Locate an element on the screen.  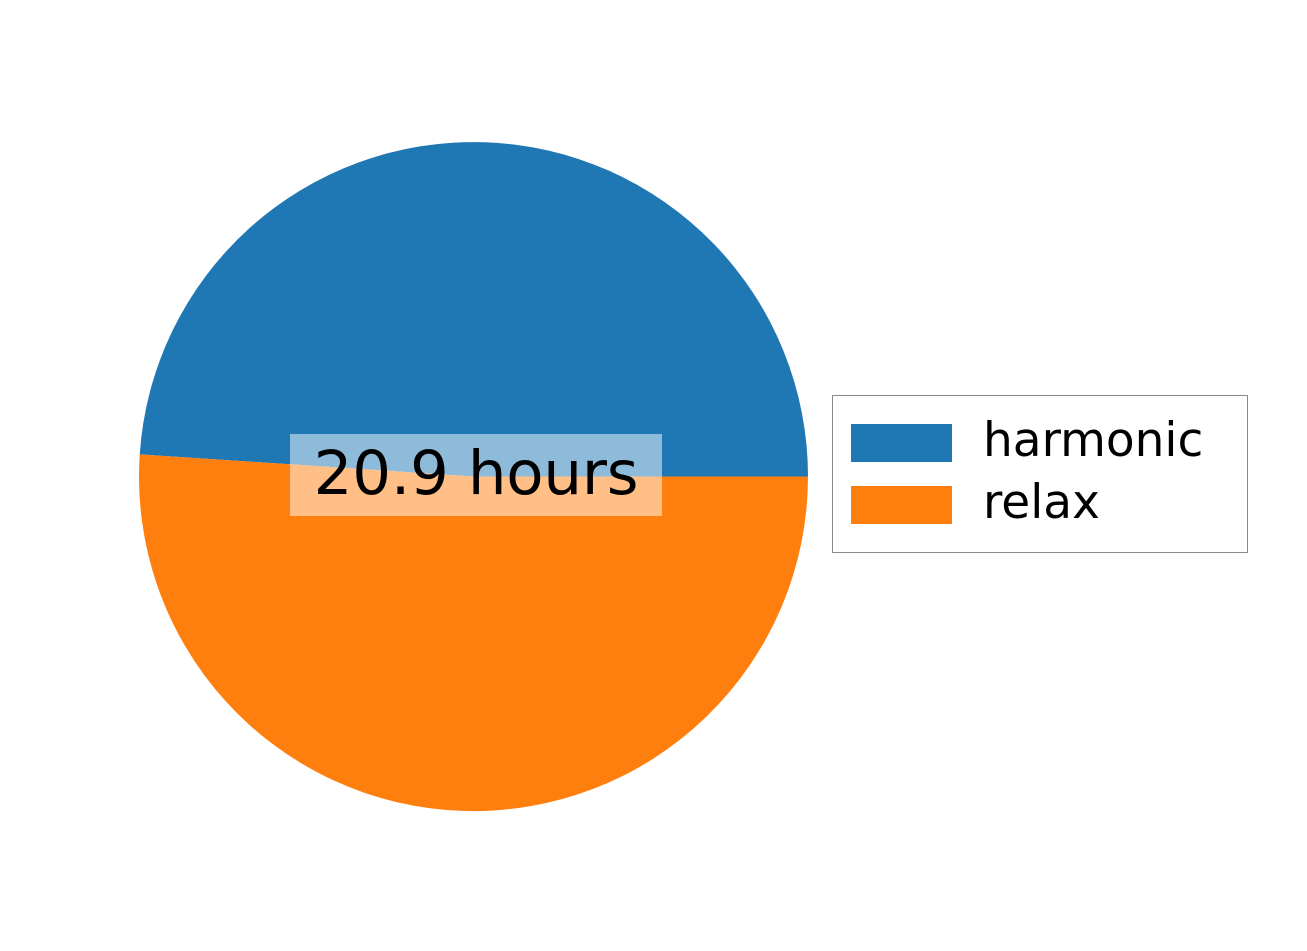
pie-slice-label-text: 20.9 hours is located at coordinates (476, 473).